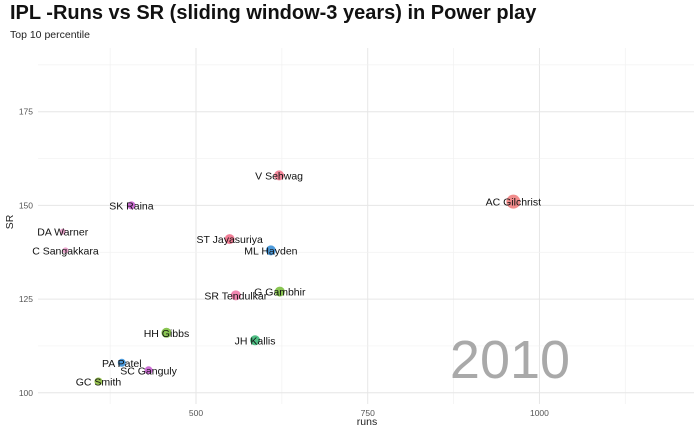  I want to click on point-label: JH Kallis, so click(255, 341).